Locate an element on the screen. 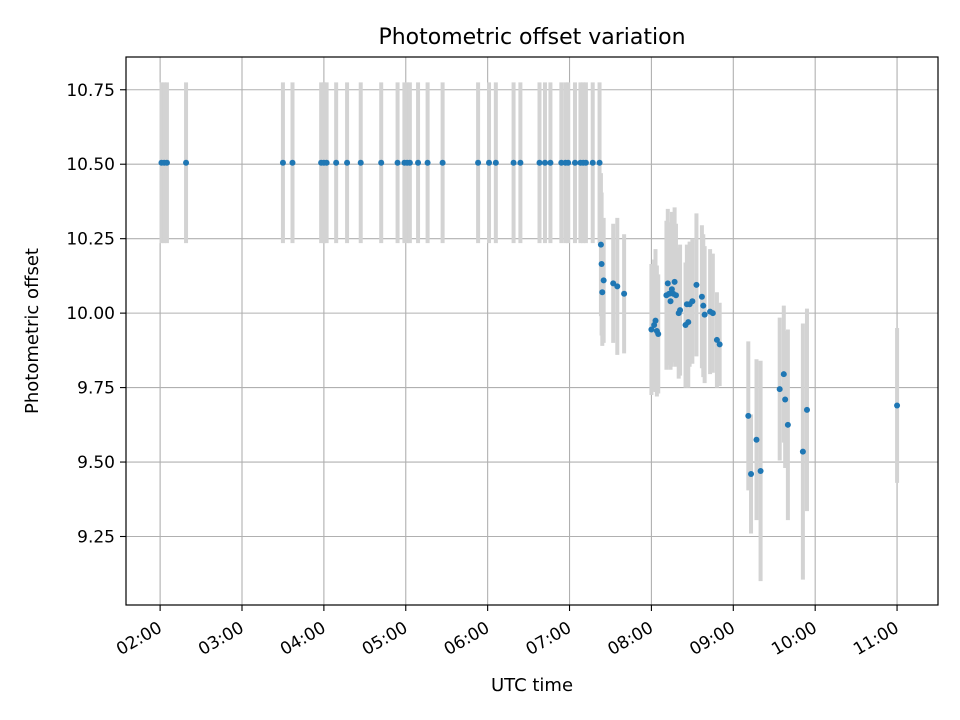  y-tick-label: 9.25 is located at coordinates (96, 538).